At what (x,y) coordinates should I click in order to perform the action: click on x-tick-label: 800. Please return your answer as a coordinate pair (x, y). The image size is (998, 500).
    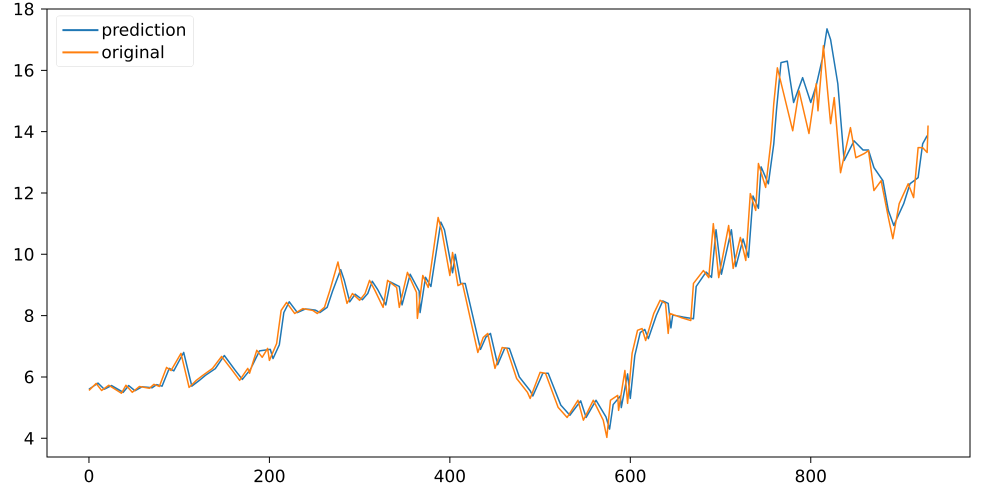
    Looking at the image, I should click on (811, 476).